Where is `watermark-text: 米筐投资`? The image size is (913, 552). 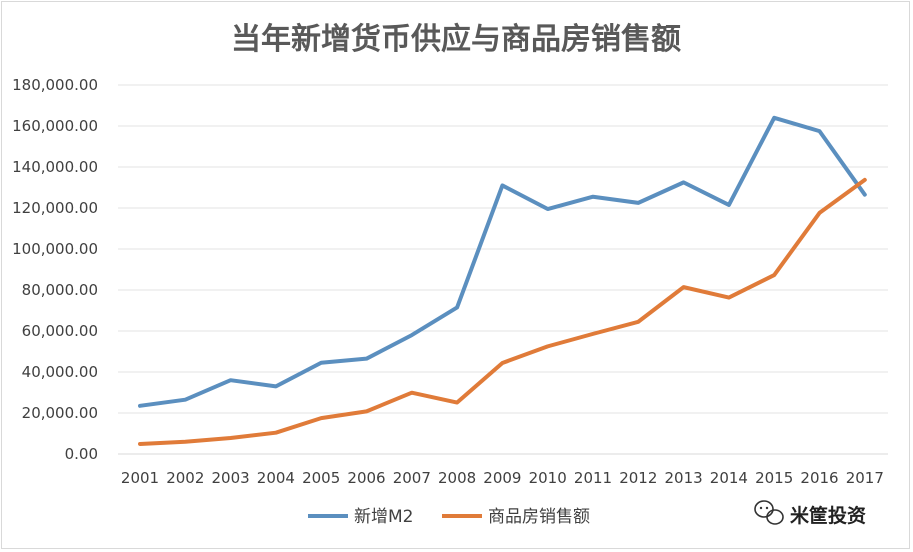 watermark-text: 米筐投资 is located at coordinates (828, 515).